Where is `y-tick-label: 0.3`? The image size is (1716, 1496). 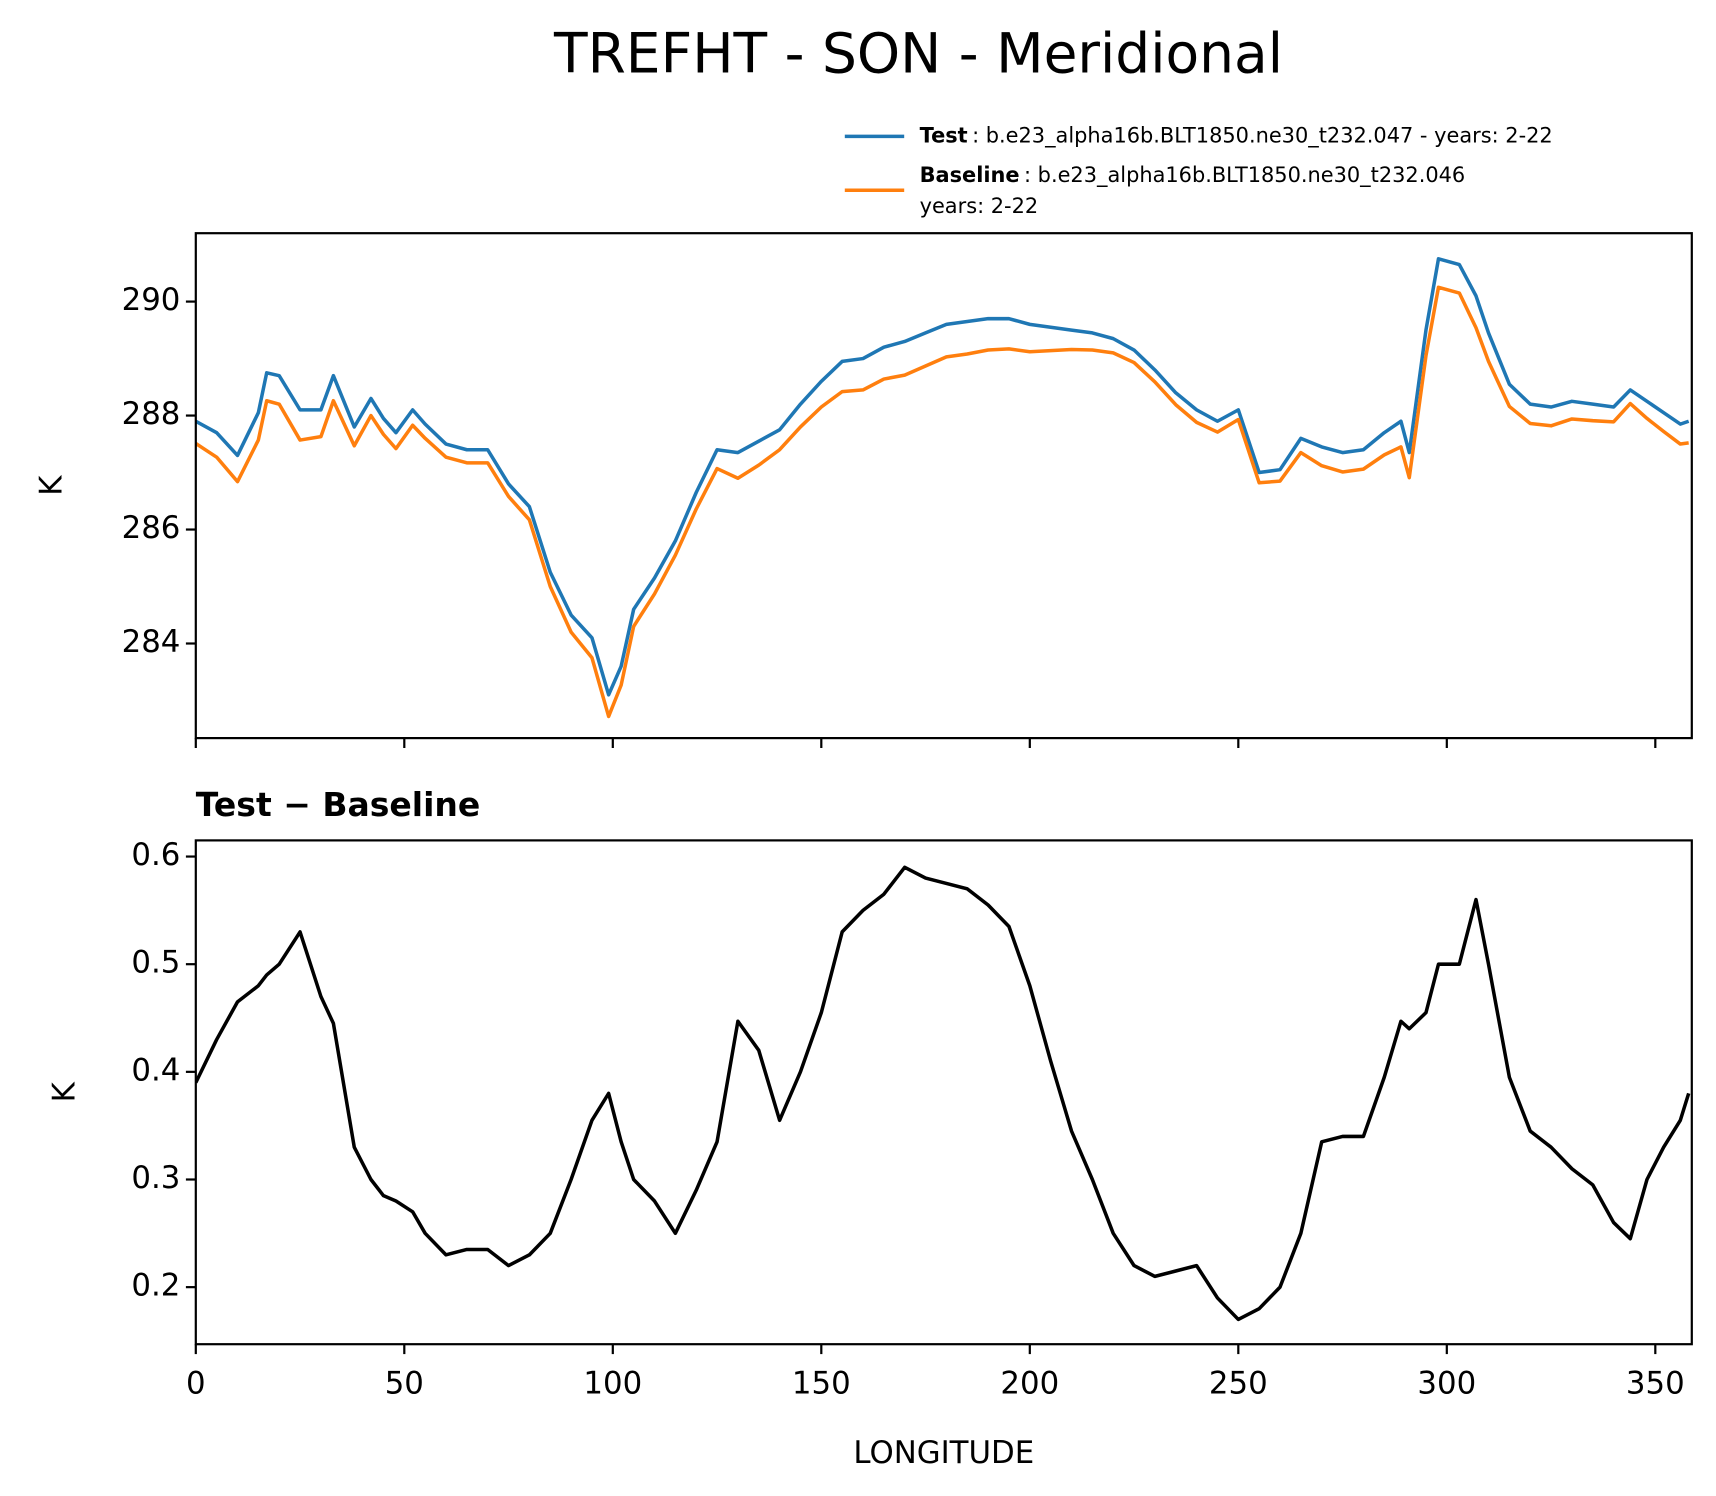
y-tick-label: 0.3 is located at coordinates (155, 1178).